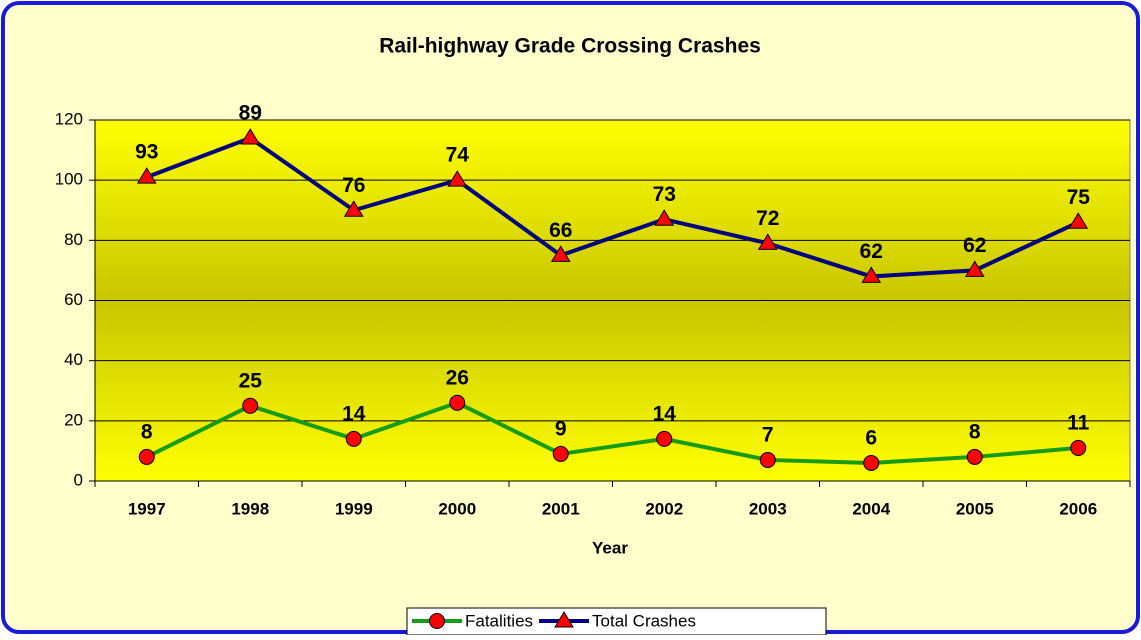 Image resolution: width=1141 pixels, height=640 pixels. I want to click on x-tick-label: 2001, so click(561, 508).